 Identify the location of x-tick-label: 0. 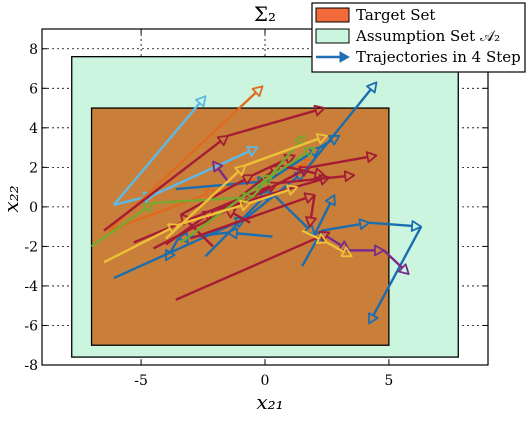
(265, 381).